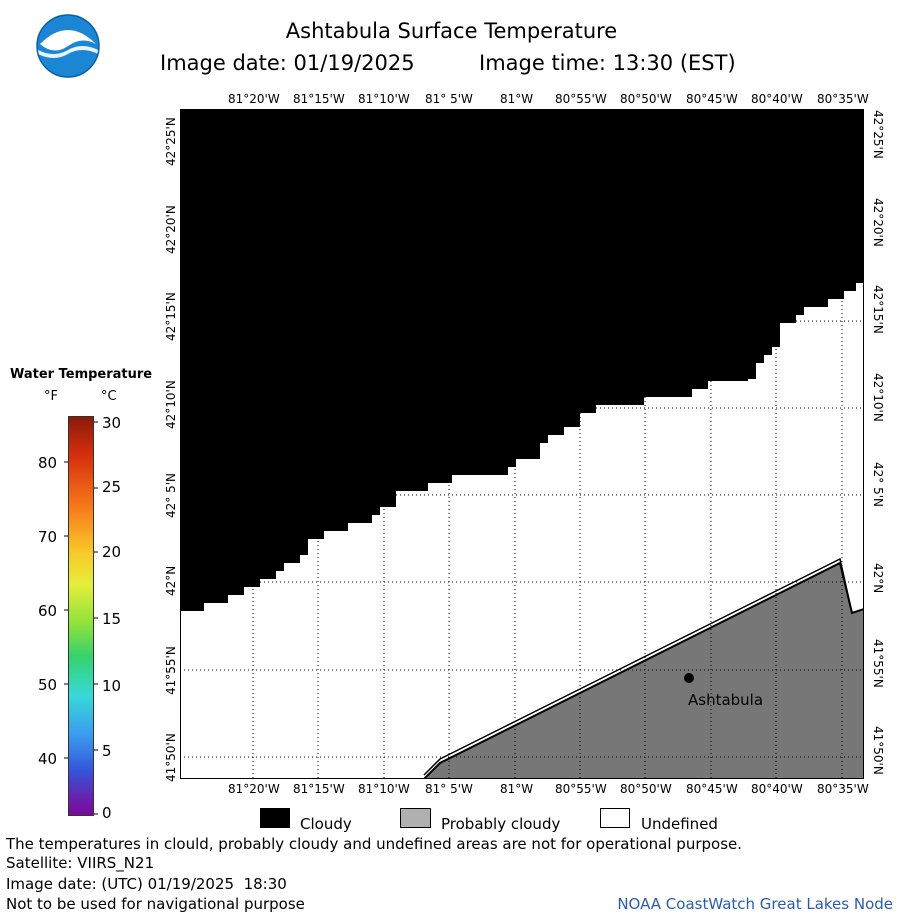 The image size is (903, 919). I want to click on lat-label-left: 42°20'N, so click(171, 229).